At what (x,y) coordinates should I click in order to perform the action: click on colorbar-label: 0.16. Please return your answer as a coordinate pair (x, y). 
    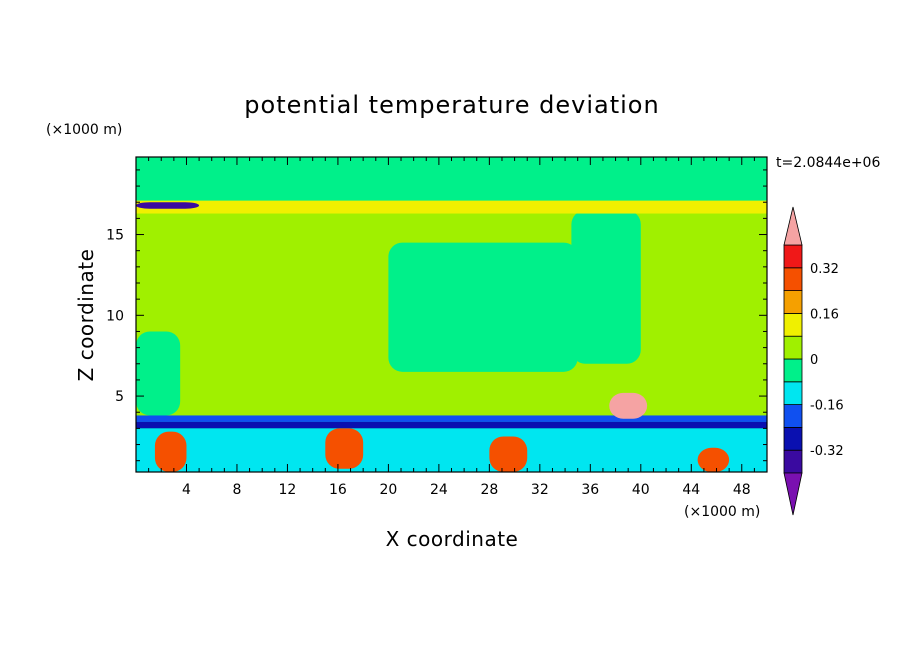
    Looking at the image, I should click on (824, 314).